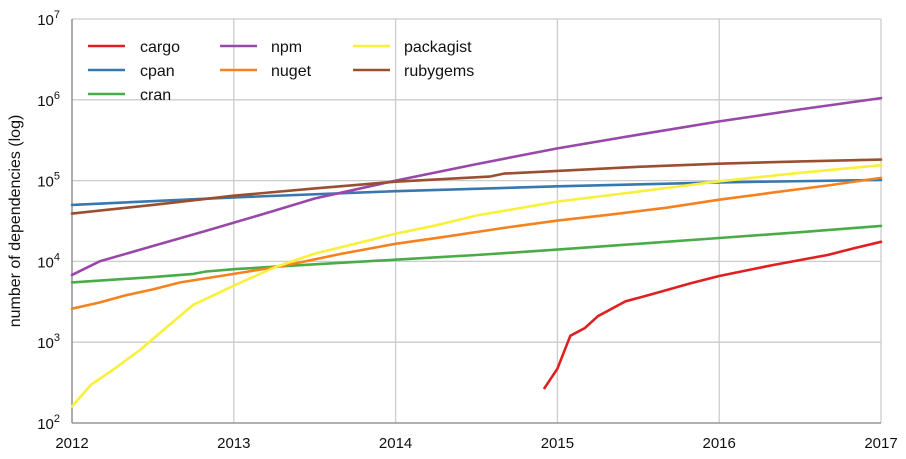  What do you see at coordinates (713, 315) in the screenshot?
I see `series-line-cargo` at bounding box center [713, 315].